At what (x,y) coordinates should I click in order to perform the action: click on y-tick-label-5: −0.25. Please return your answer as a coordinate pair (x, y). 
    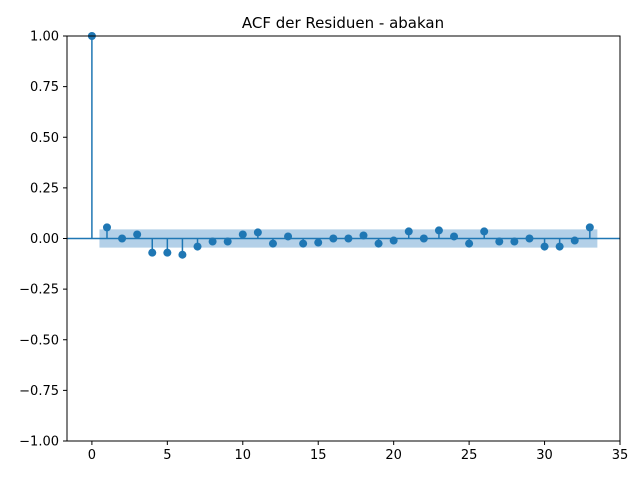
    Looking at the image, I should click on (39, 290).